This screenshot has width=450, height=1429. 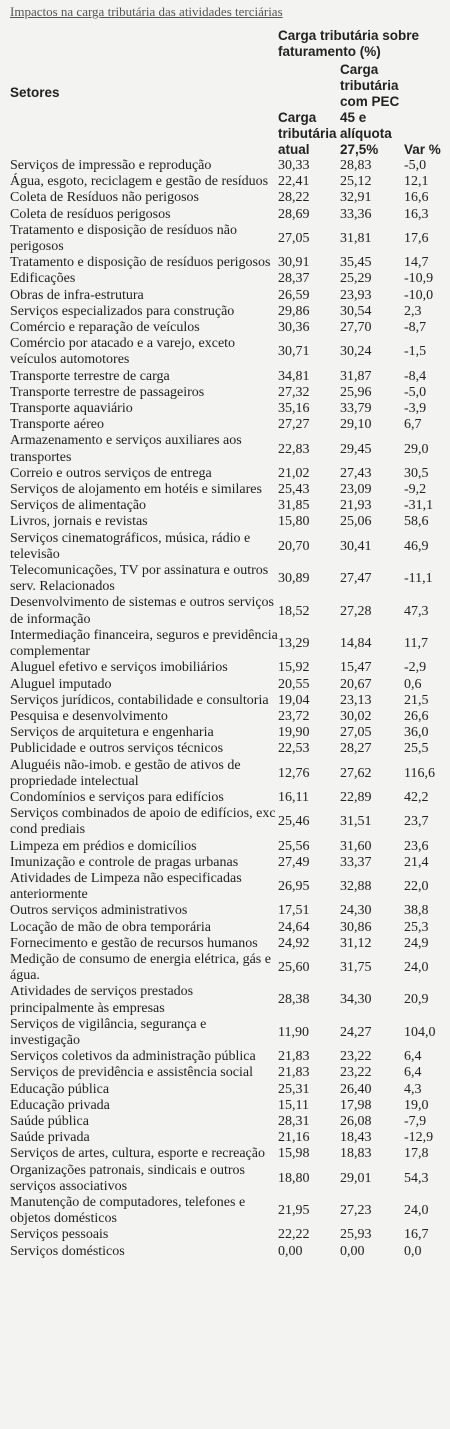 I want to click on value-cell: 27,23, so click(x=356, y=1211).